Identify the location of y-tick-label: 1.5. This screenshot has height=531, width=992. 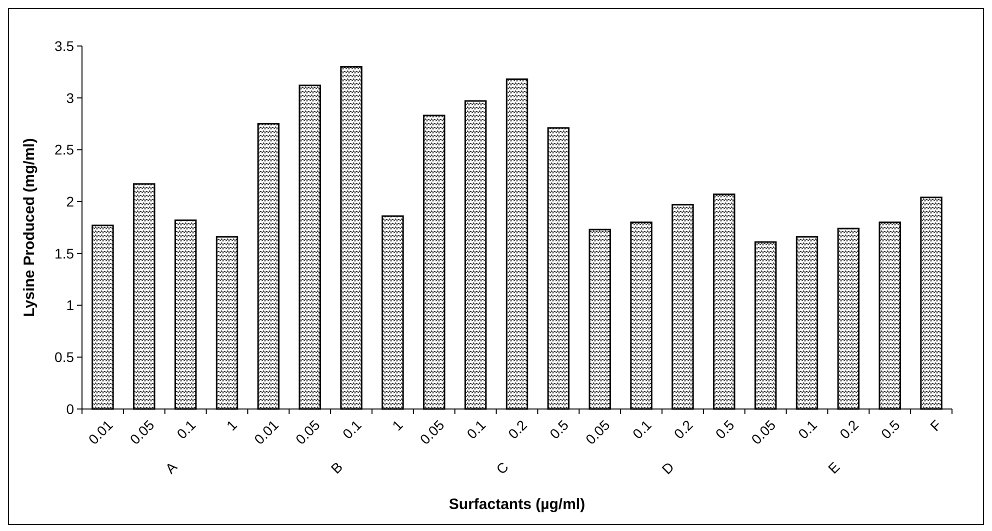
(64, 253).